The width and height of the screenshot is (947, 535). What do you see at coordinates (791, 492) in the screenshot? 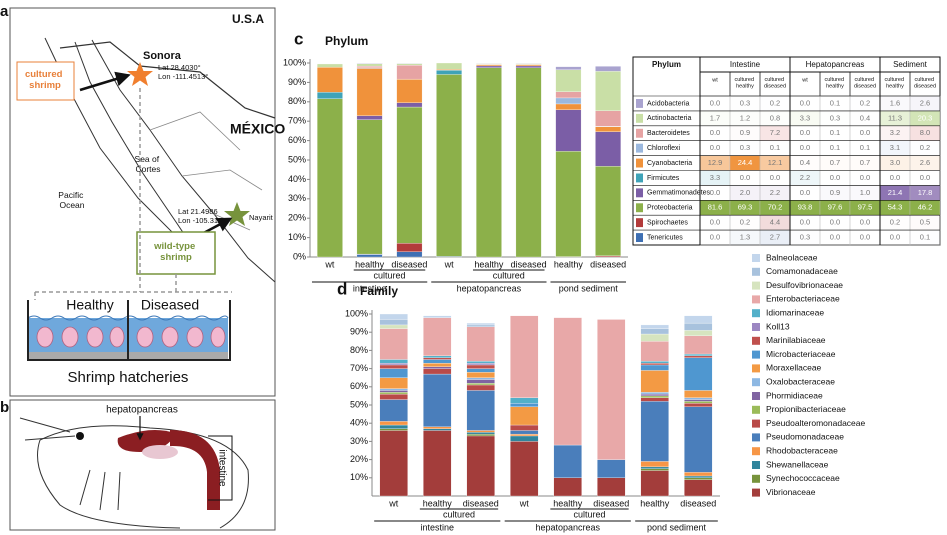
I see `legend-label: Vibrionaceae` at bounding box center [791, 492].